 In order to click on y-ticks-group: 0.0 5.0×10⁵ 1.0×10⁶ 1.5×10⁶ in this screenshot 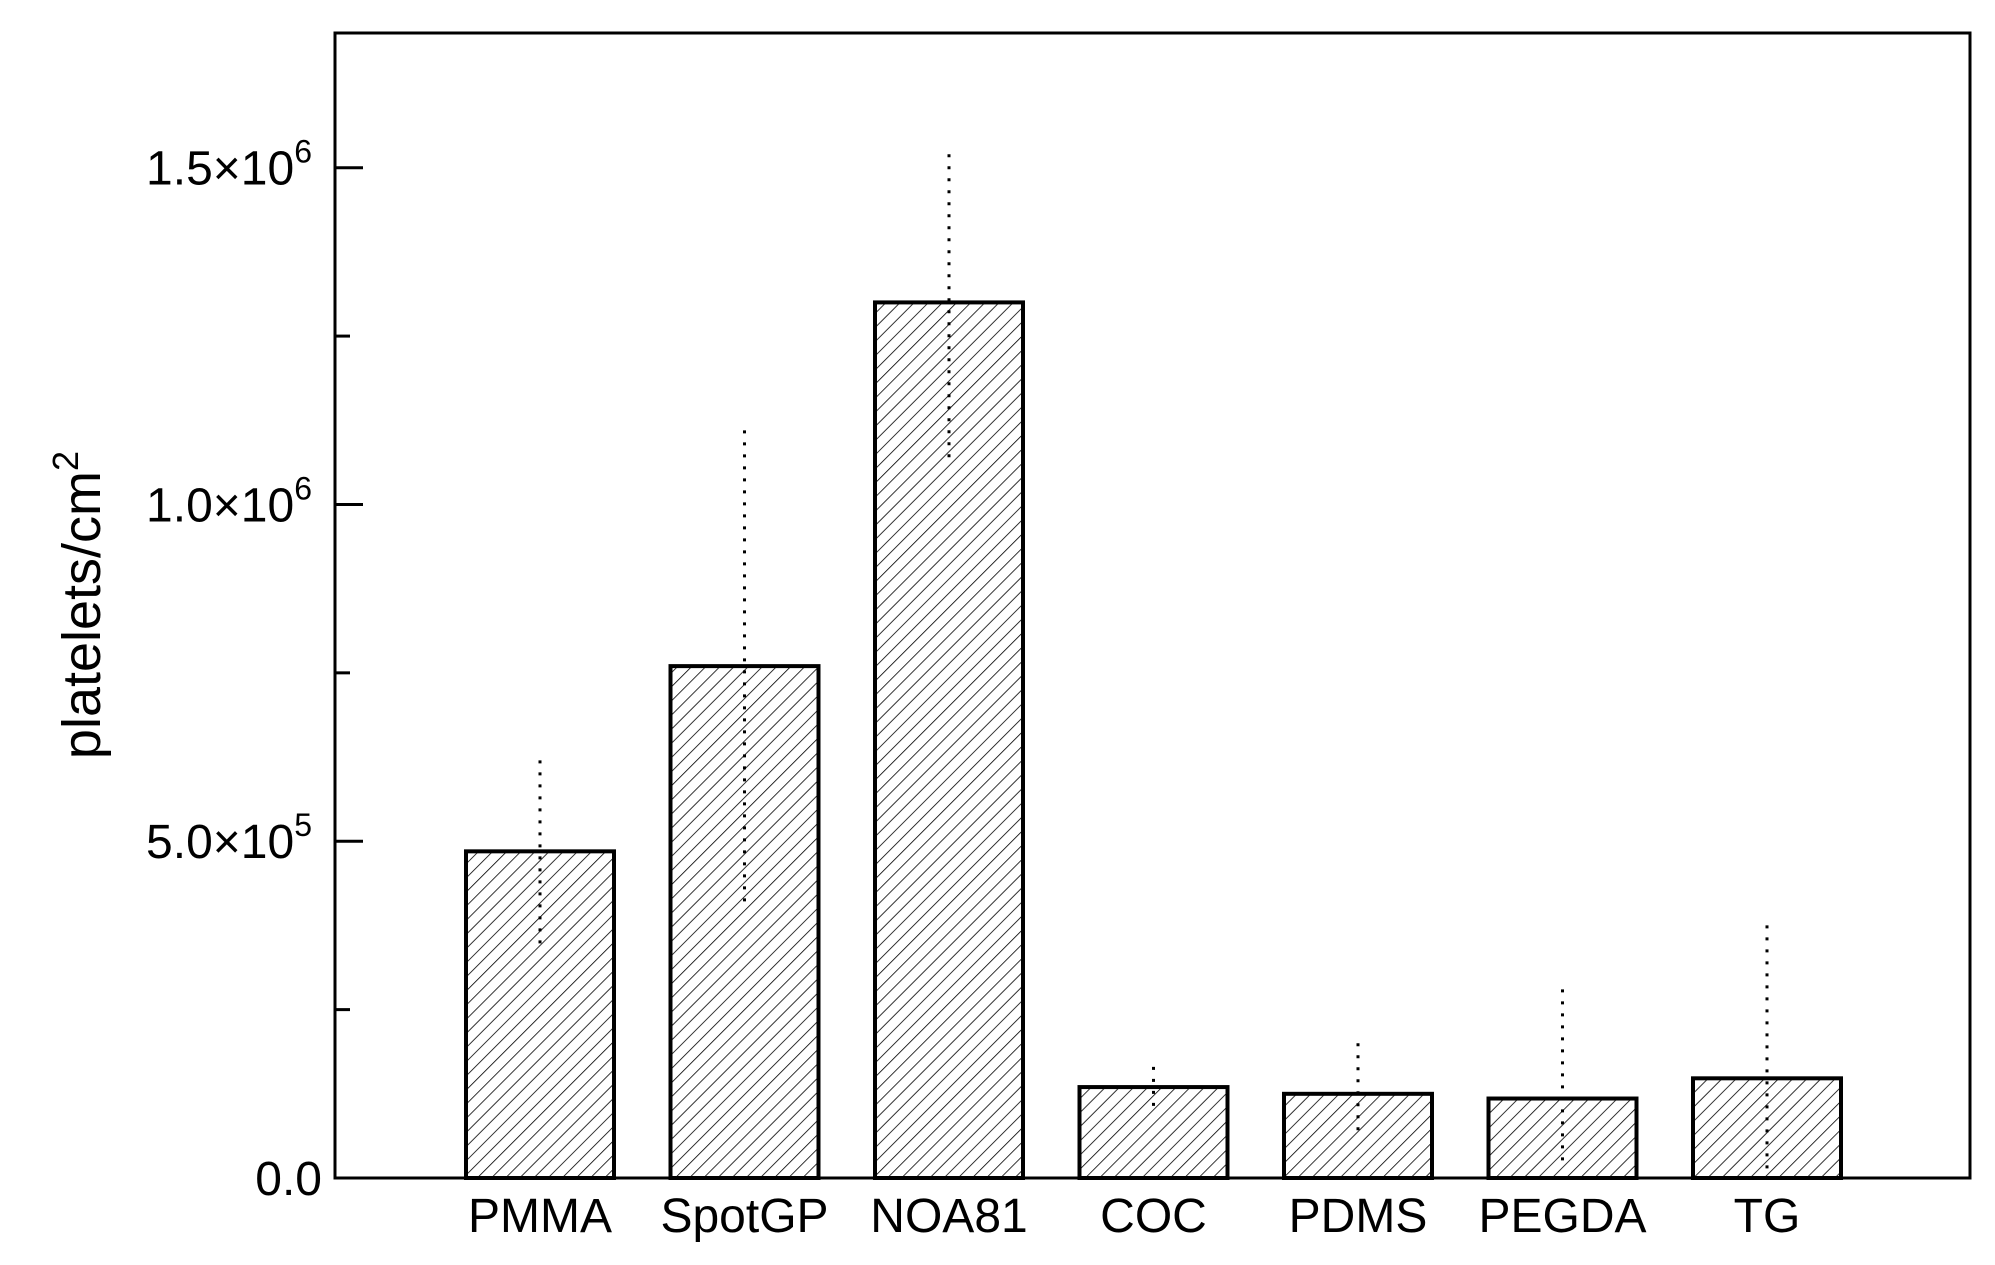, I will do `click(254, 670)`.